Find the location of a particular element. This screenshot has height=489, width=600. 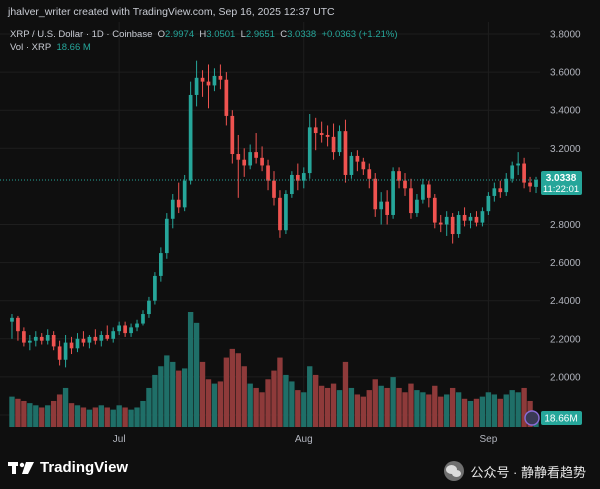

last-price-tag is located at coordinates (561, 182).